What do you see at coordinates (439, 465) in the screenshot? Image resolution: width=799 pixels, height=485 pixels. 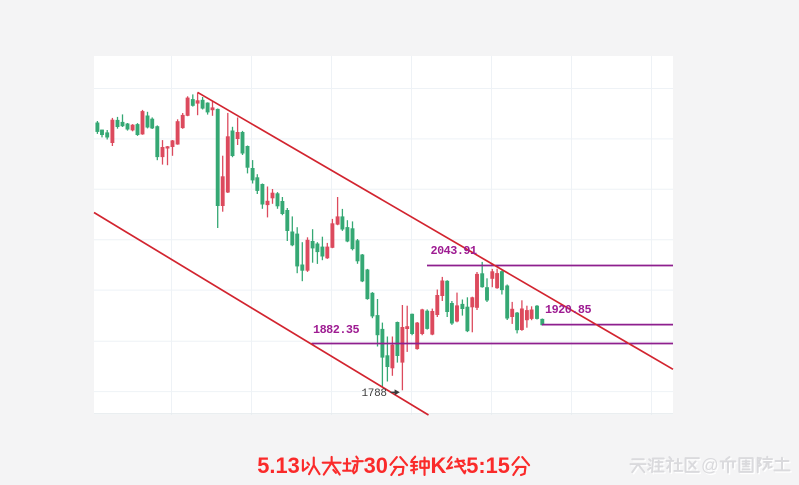 I see `svg-text: K` at bounding box center [439, 465].